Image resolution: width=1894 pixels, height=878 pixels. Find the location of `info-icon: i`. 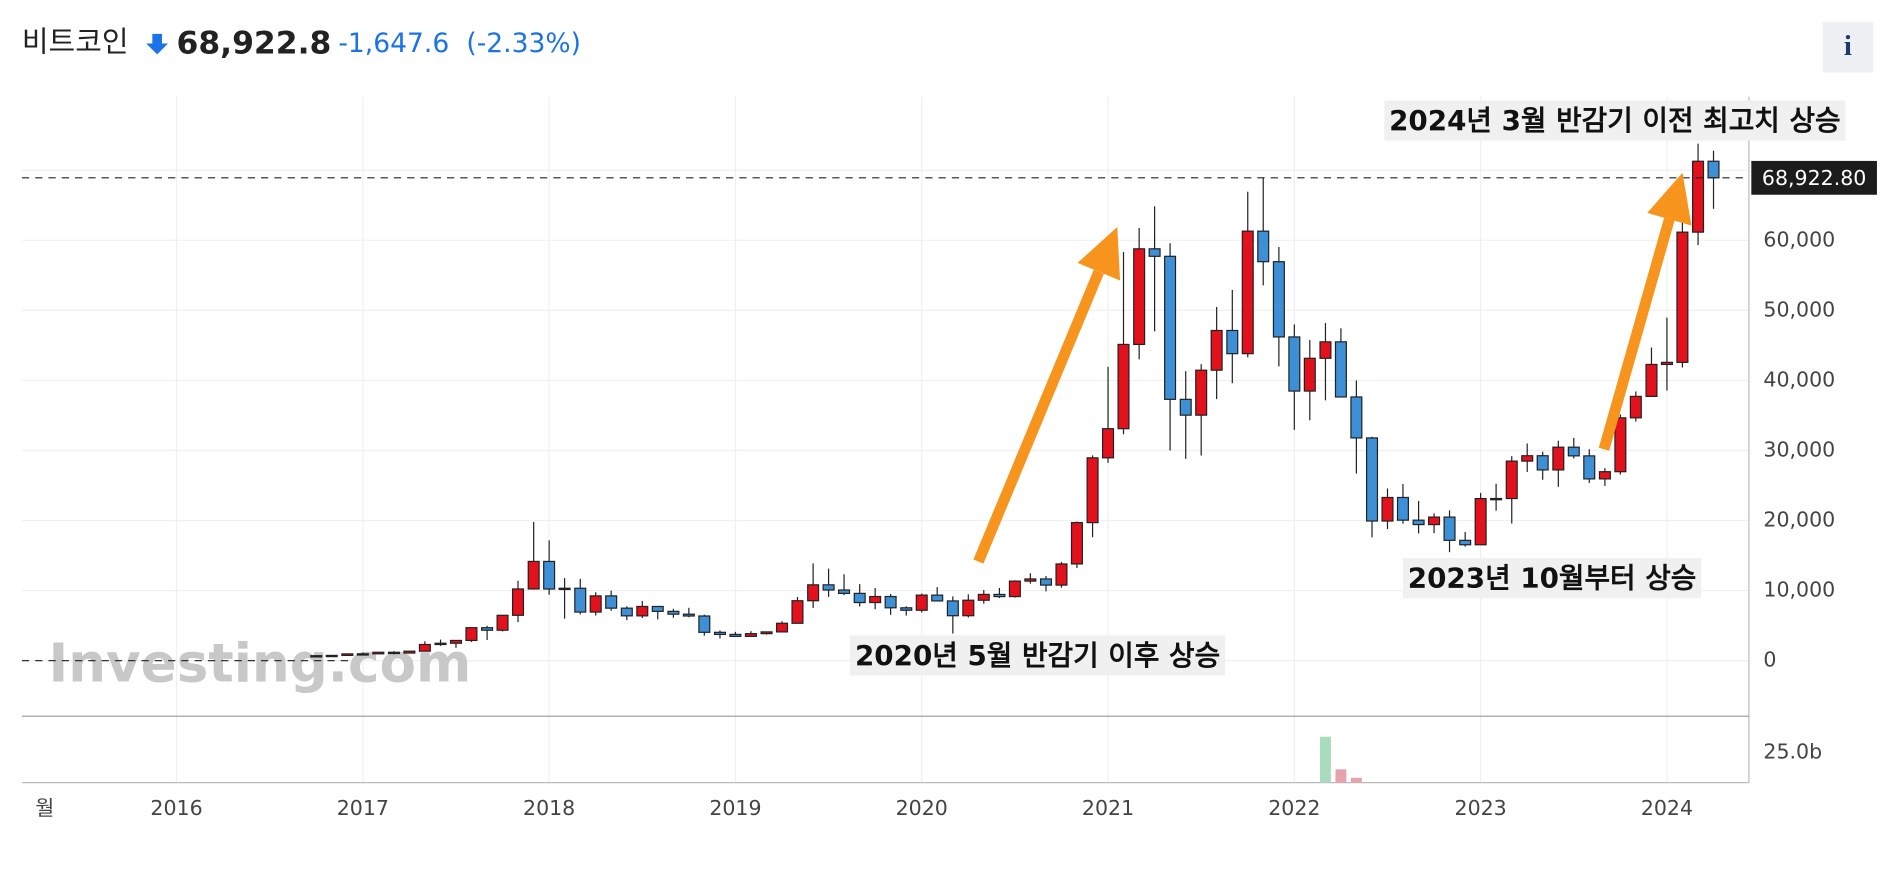

info-icon: i is located at coordinates (1848, 46).